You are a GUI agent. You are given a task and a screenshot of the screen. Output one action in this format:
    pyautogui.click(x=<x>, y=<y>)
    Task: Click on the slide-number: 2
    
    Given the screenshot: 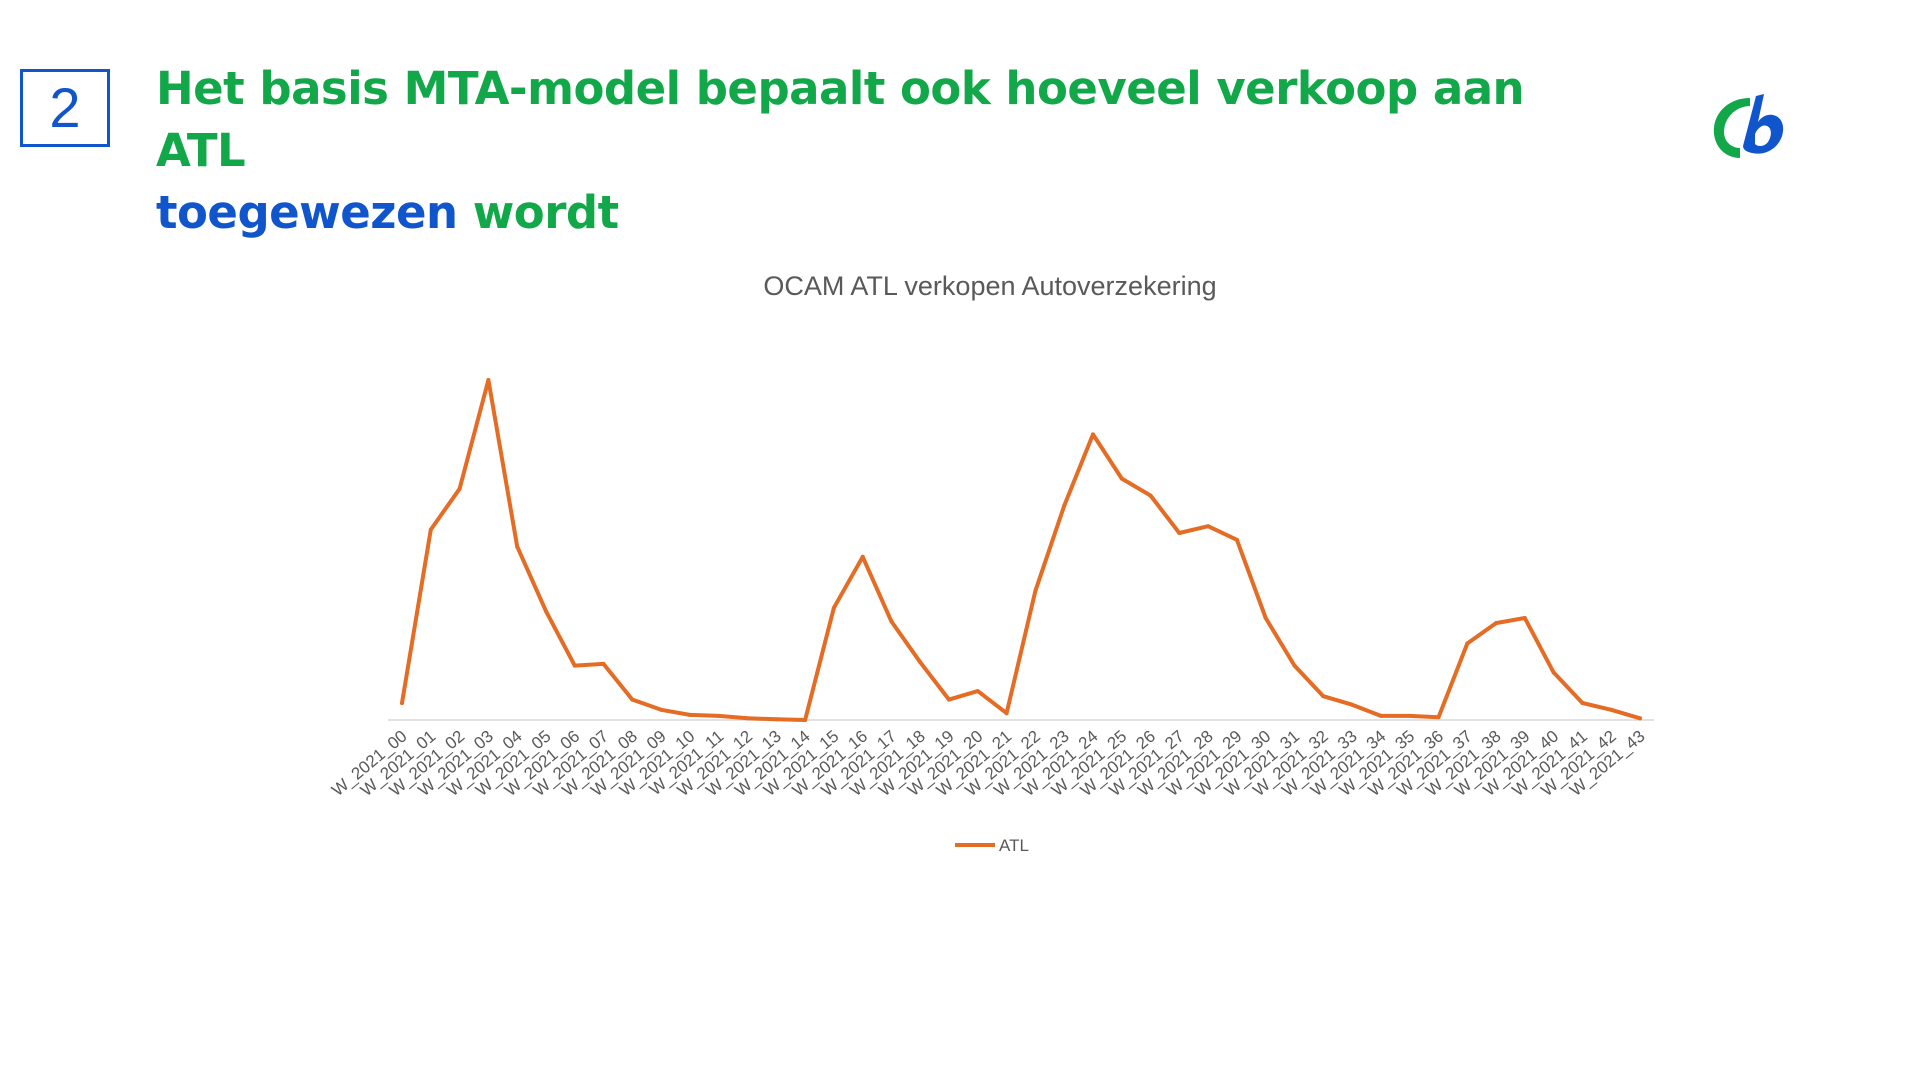 What is the action you would take?
    pyautogui.click(x=65, y=107)
    